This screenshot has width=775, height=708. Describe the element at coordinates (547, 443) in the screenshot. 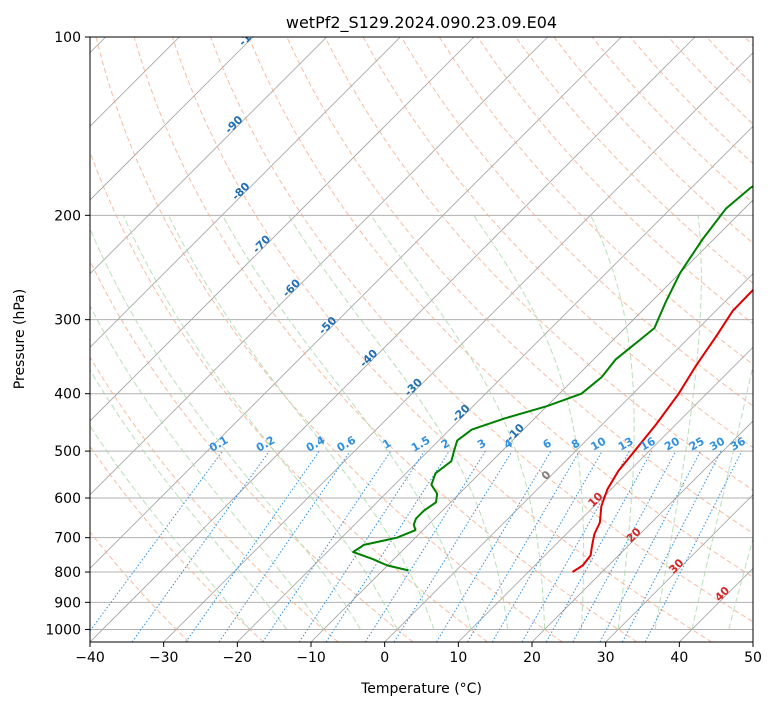

I see `mixing-ratio-label: 6` at that location.